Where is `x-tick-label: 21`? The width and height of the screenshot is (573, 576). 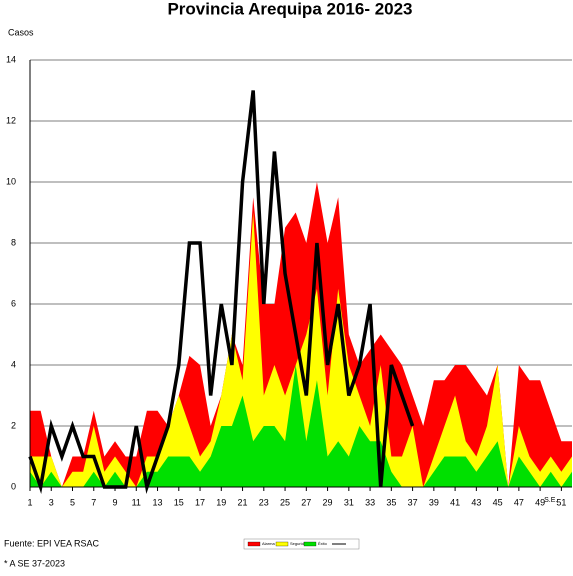
x-tick-label: 21 is located at coordinates (243, 502).